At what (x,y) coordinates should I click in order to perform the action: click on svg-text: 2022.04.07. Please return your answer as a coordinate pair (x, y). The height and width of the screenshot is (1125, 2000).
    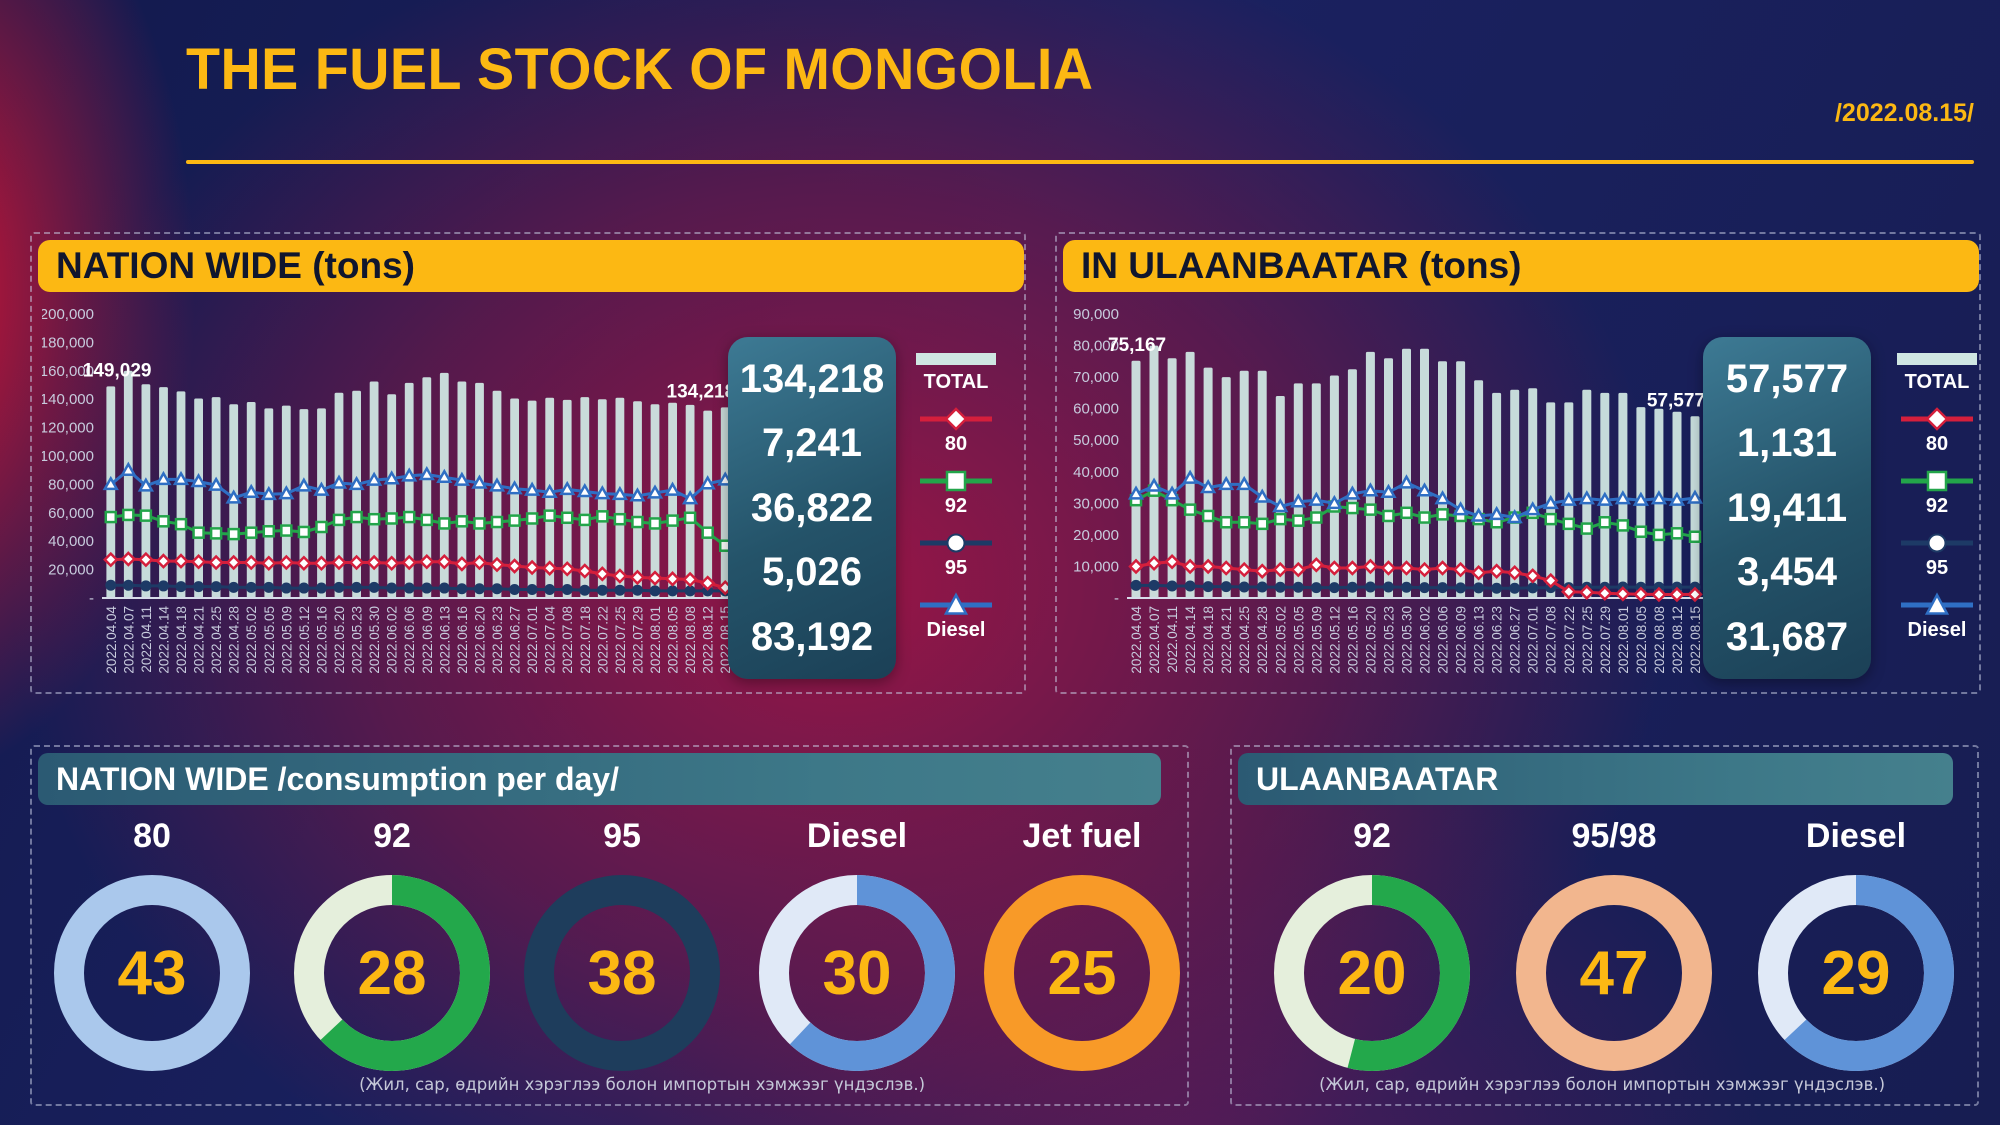
    Looking at the image, I should click on (1154, 640).